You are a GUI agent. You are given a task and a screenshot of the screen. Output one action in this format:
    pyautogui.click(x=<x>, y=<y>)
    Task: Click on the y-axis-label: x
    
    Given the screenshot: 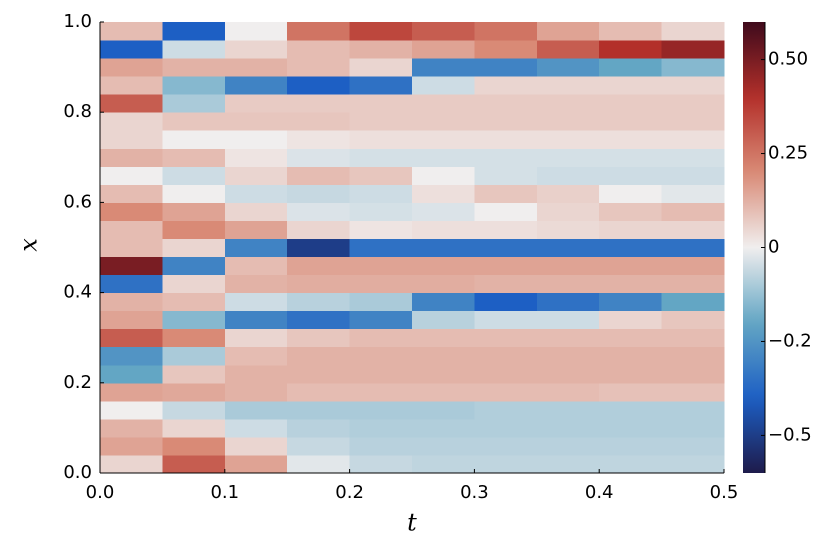 What is the action you would take?
    pyautogui.click(x=29, y=245)
    